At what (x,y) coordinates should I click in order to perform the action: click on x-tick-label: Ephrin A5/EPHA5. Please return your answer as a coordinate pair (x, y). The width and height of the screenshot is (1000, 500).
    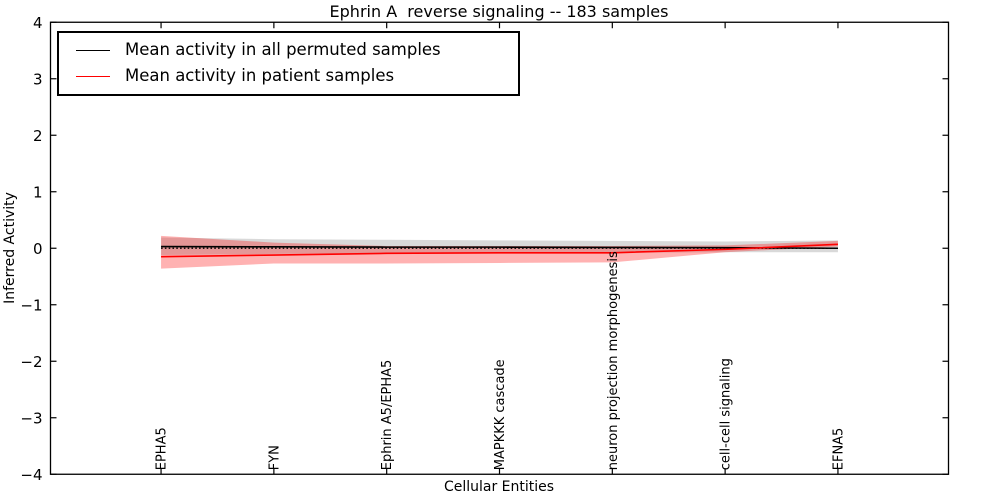
    Looking at the image, I should click on (387, 415).